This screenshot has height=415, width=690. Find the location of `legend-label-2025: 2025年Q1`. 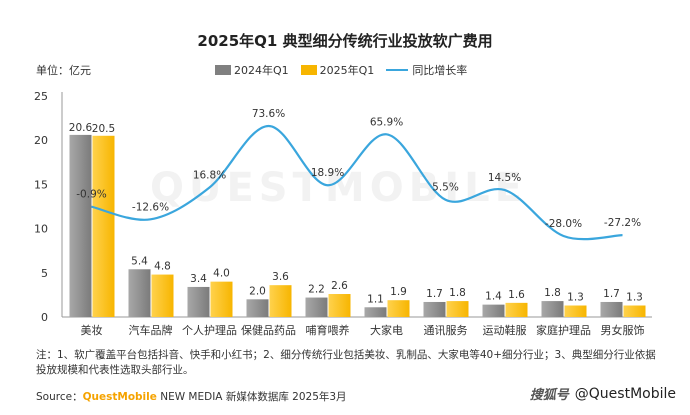

legend-label-2025: 2025年Q1 is located at coordinates (347, 70).